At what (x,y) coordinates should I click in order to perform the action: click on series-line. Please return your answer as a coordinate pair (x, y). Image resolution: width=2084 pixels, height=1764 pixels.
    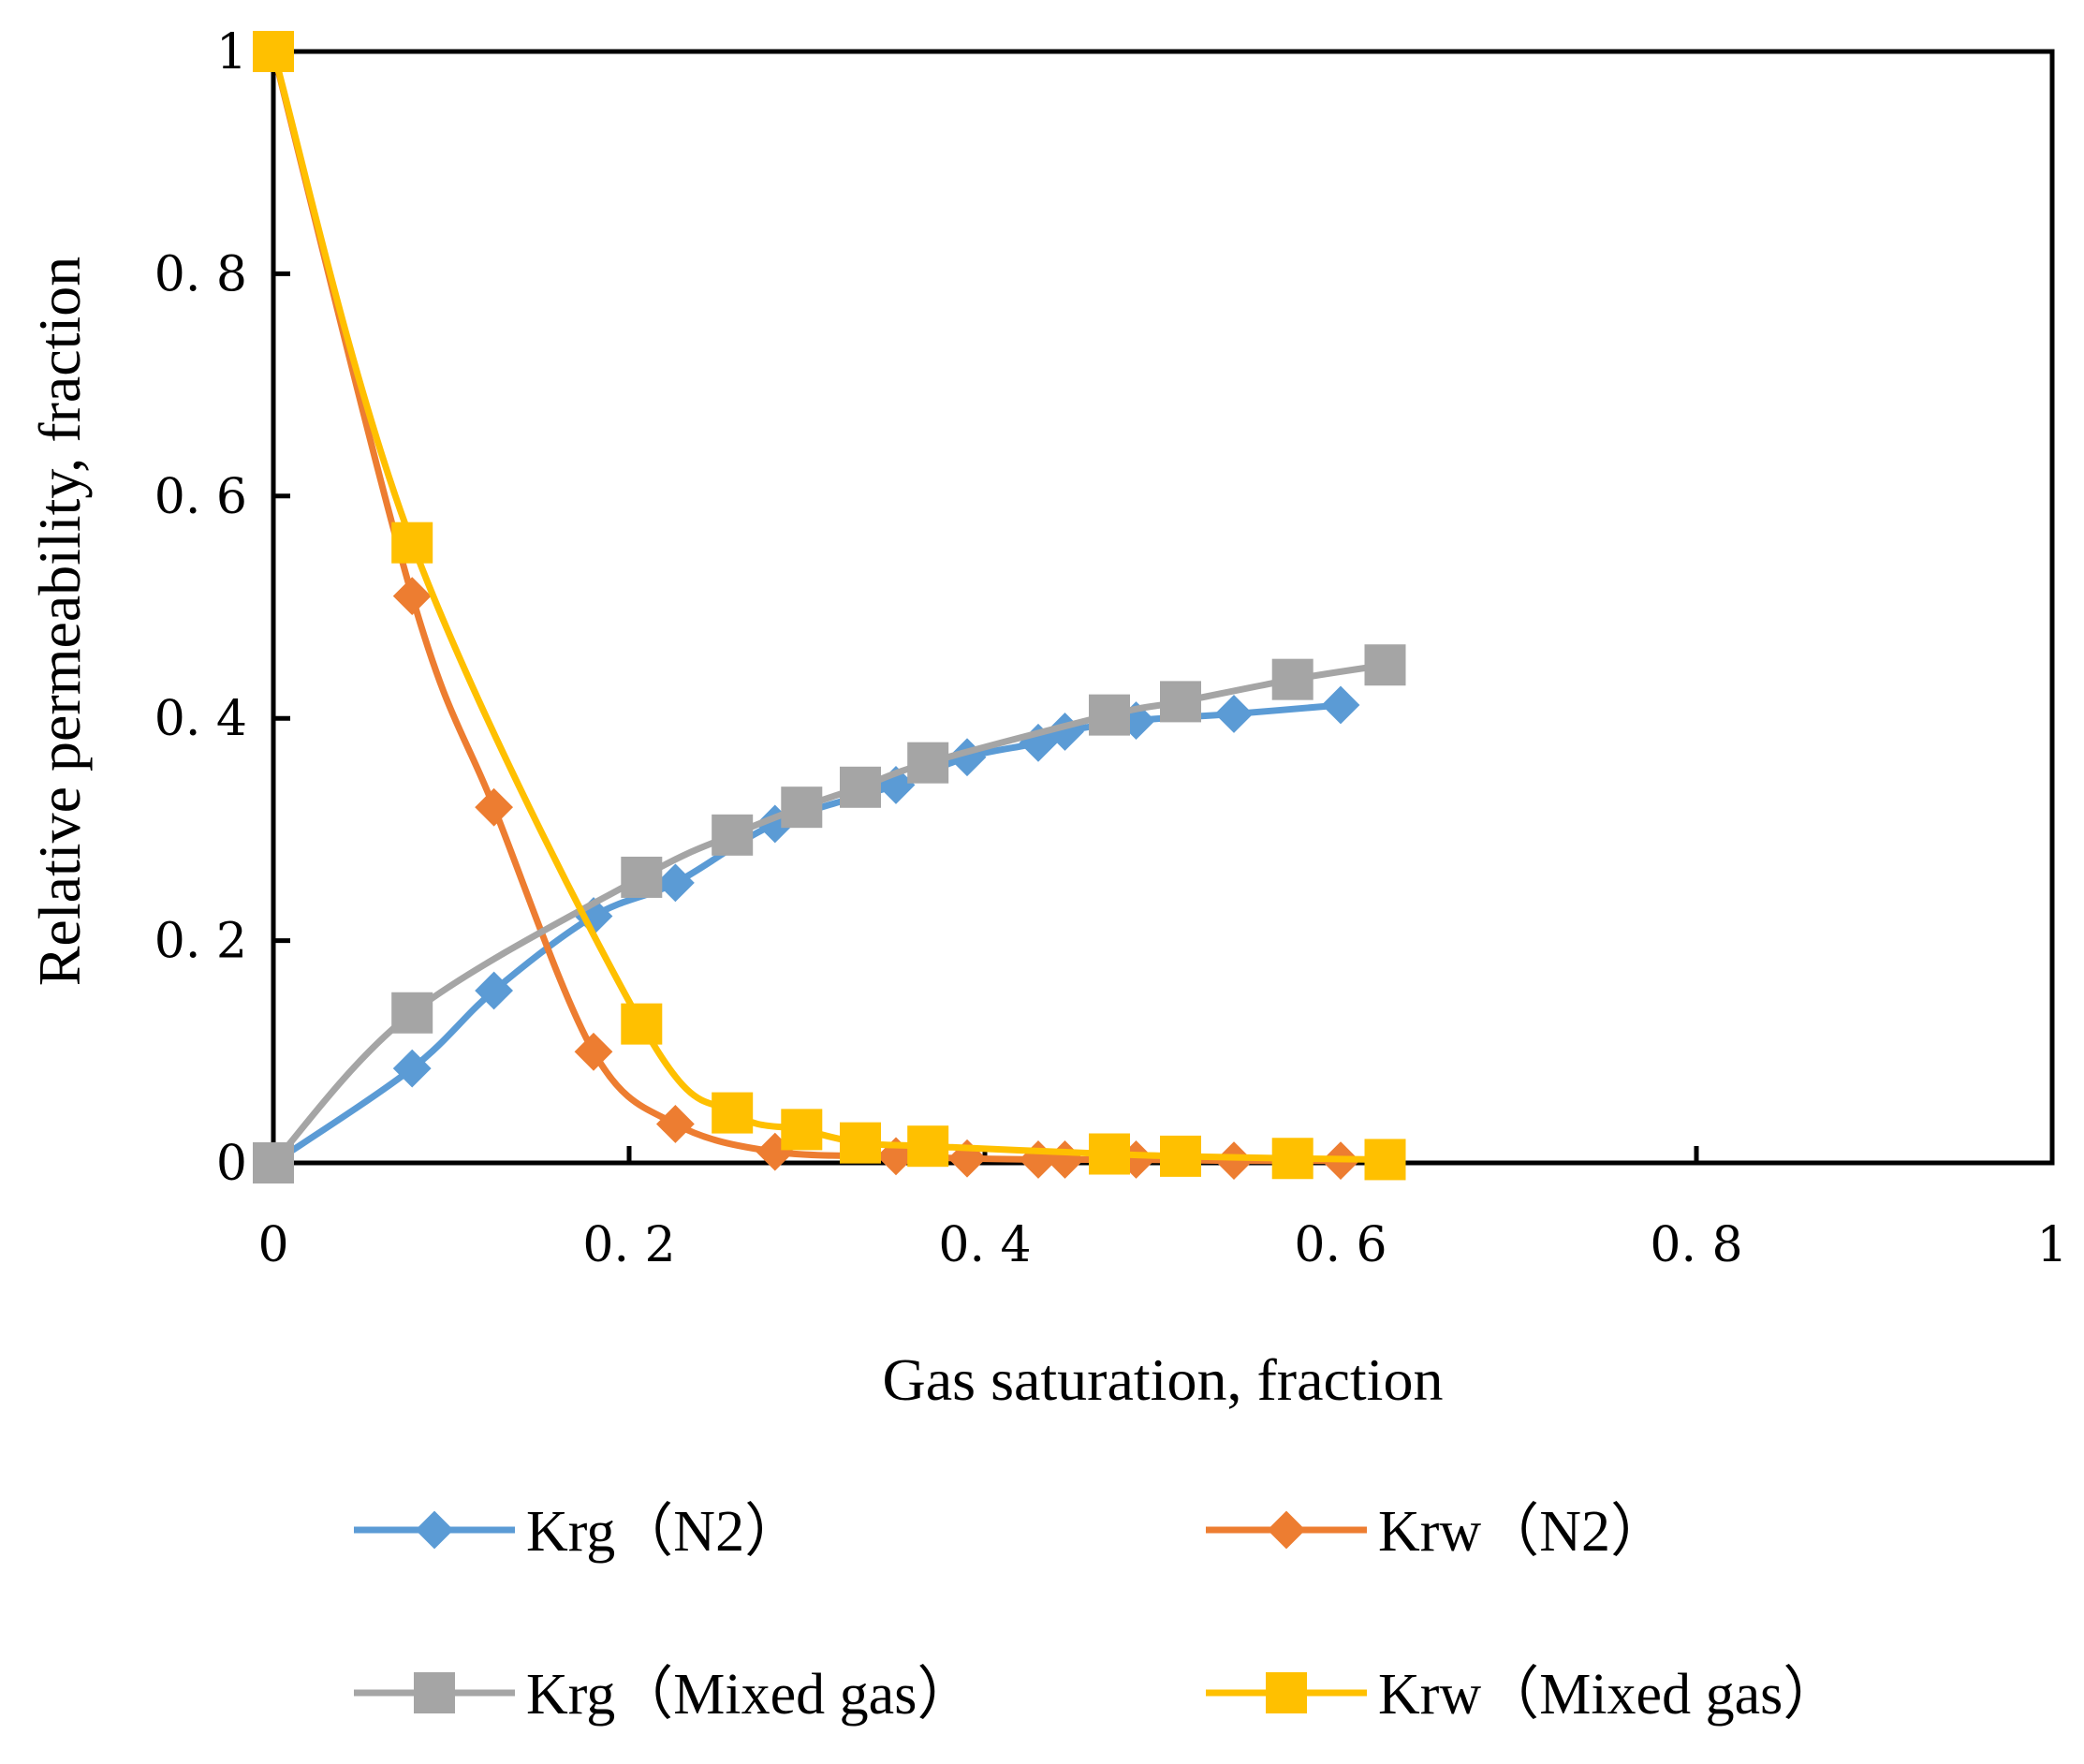
    Looking at the image, I should click on (807, 934).